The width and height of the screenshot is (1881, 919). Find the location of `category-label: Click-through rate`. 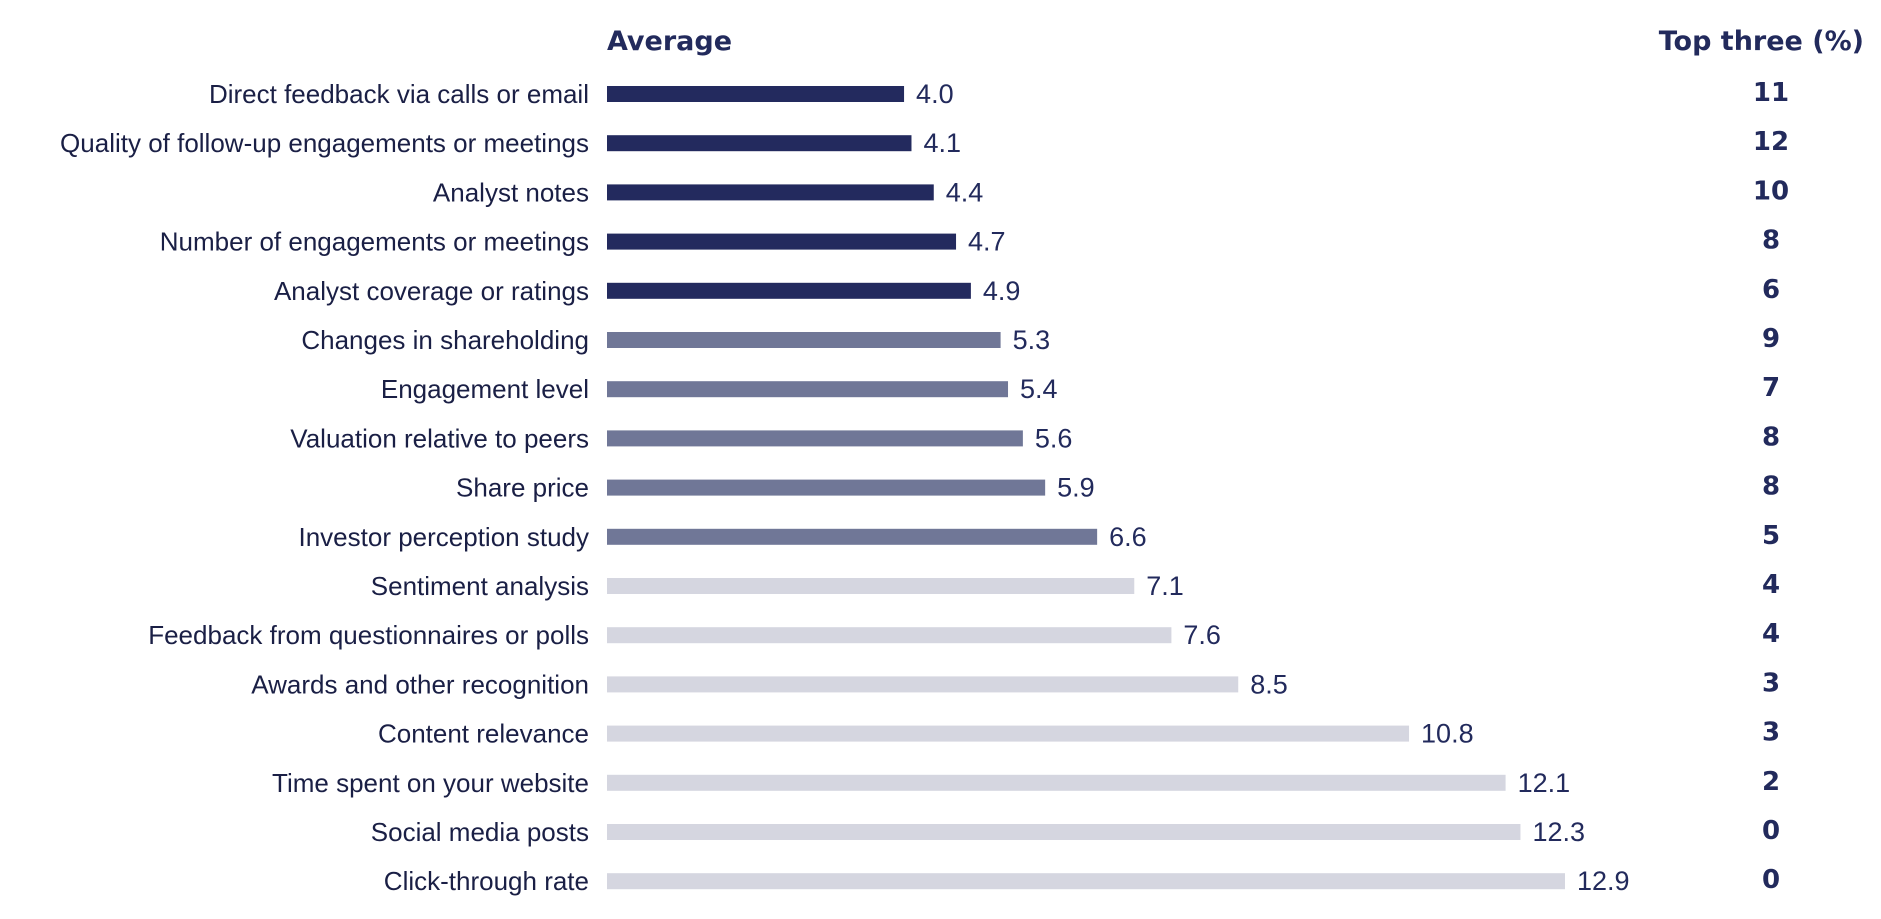

category-label: Click-through rate is located at coordinates (486, 881).